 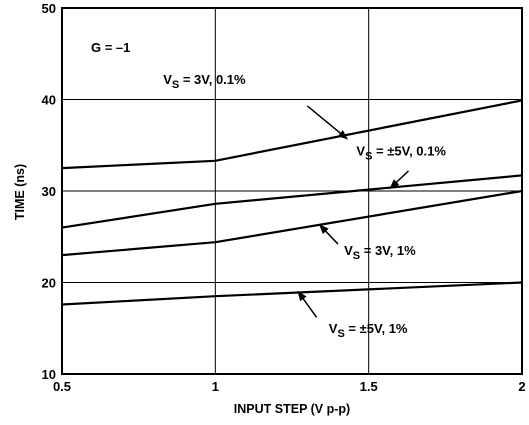 I want to click on series-label: VS = ±5V, 0.1%, so click(x=401, y=152).